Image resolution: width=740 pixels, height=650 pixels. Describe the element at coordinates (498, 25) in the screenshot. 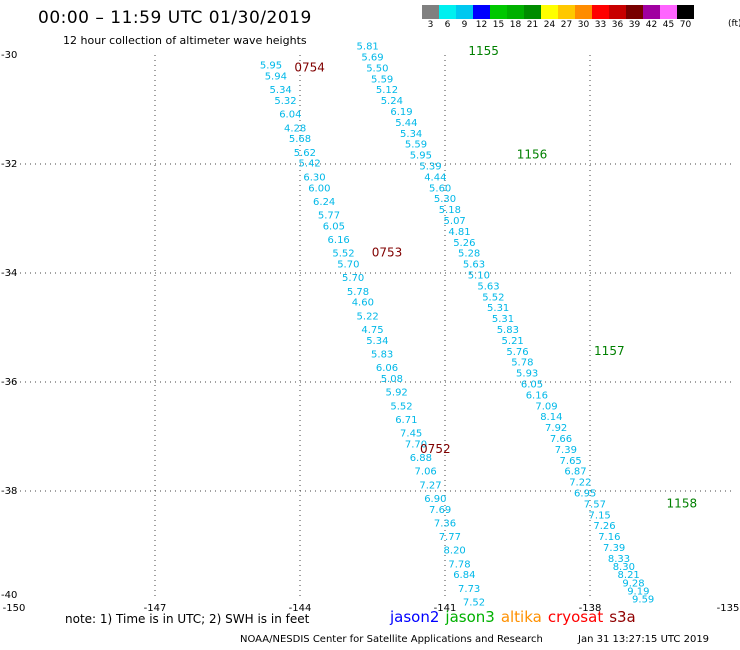

I see `legend-label: 15` at that location.